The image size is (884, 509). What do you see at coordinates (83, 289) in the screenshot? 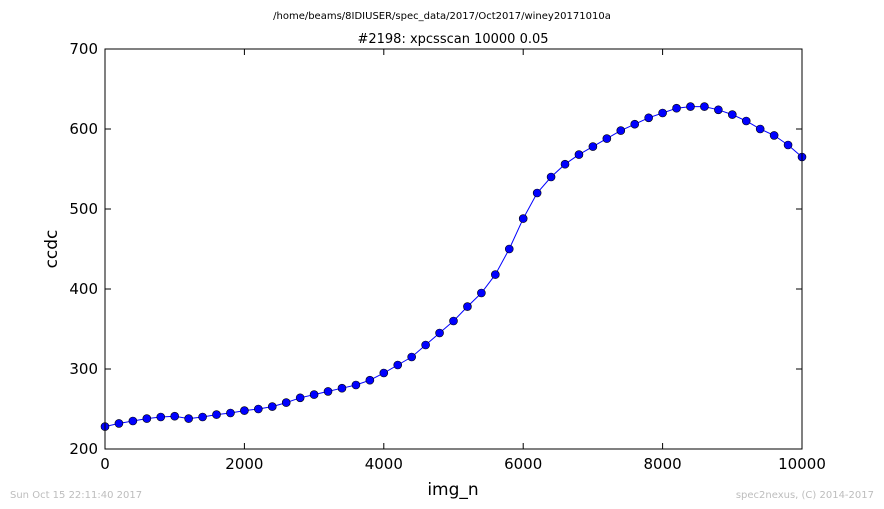
I see `y-tick-label: 400` at bounding box center [83, 289].